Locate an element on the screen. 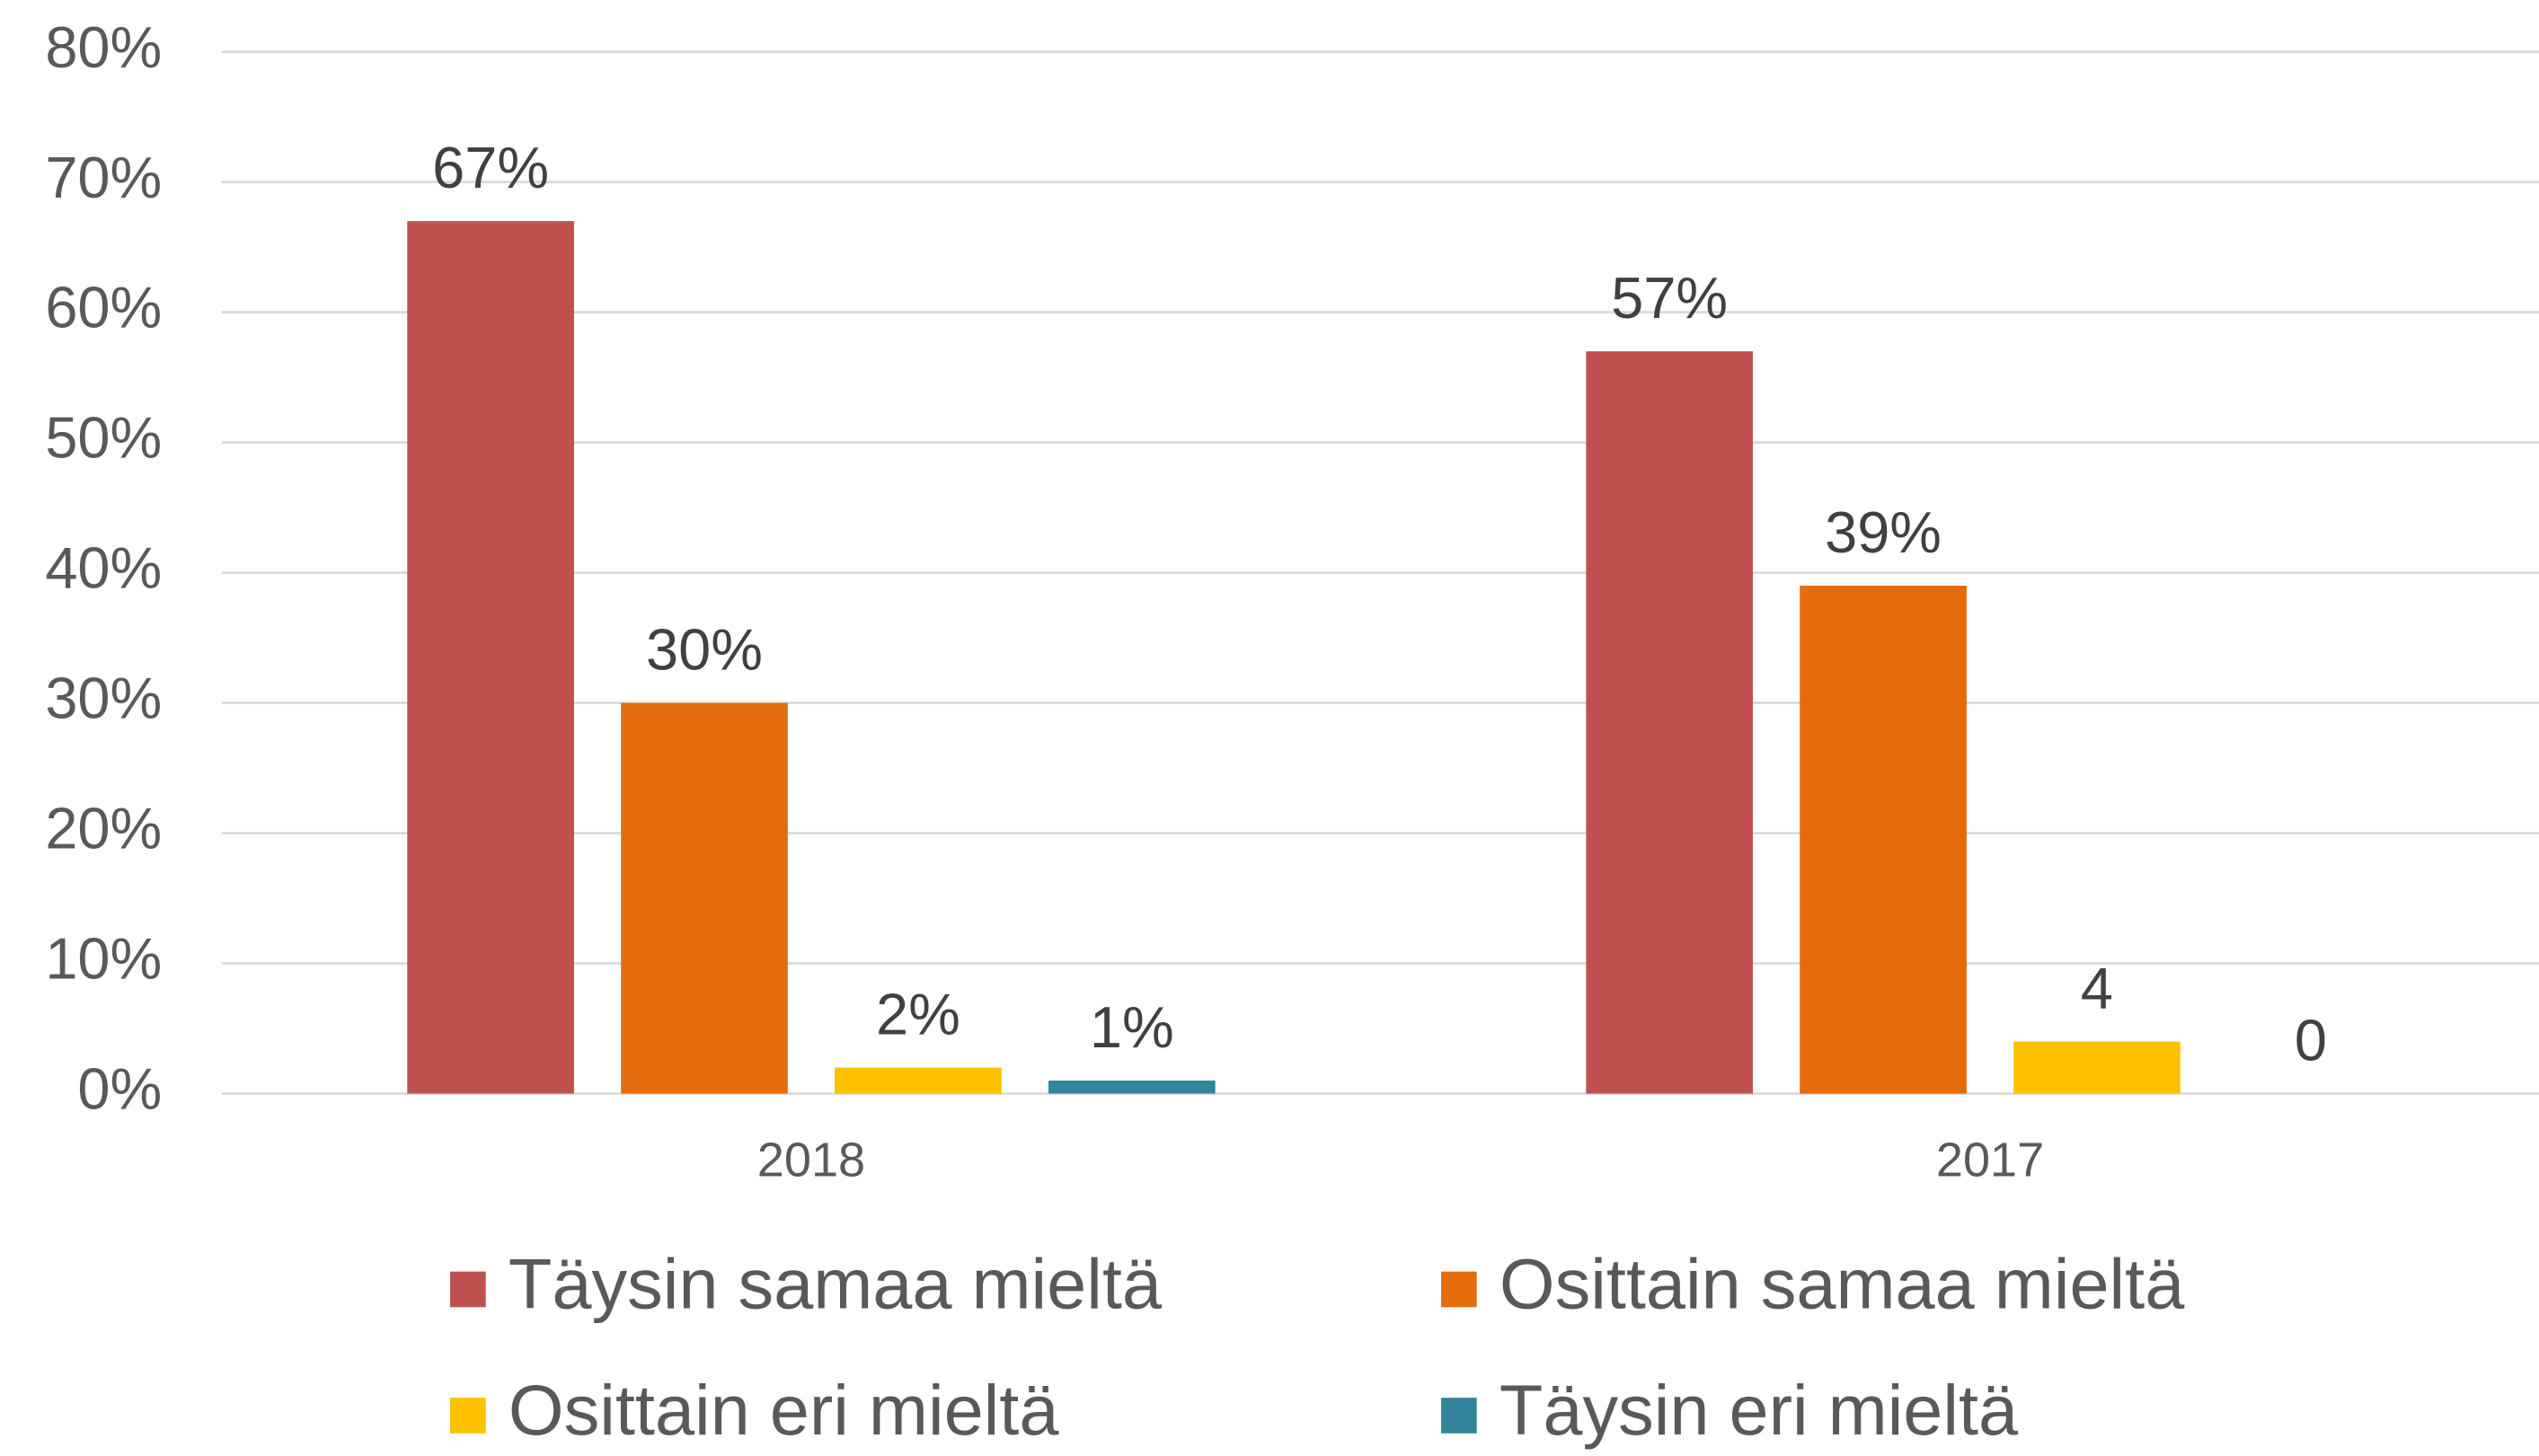 This screenshot has height=1456, width=2539. value-label: 4 is located at coordinates (2097, 989).